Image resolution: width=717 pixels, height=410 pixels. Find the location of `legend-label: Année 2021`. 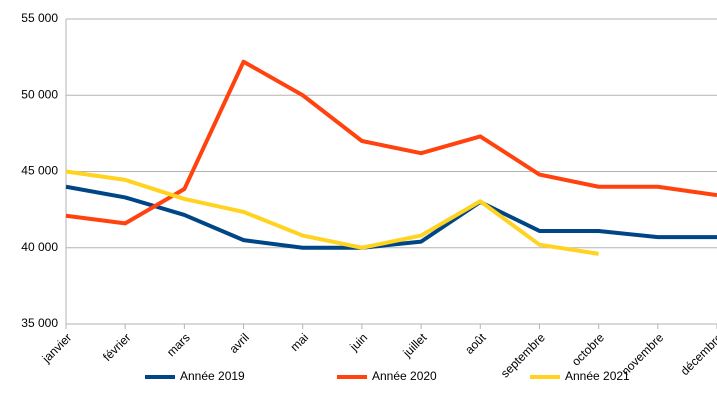

legend-label: Année 2021 is located at coordinates (597, 376).